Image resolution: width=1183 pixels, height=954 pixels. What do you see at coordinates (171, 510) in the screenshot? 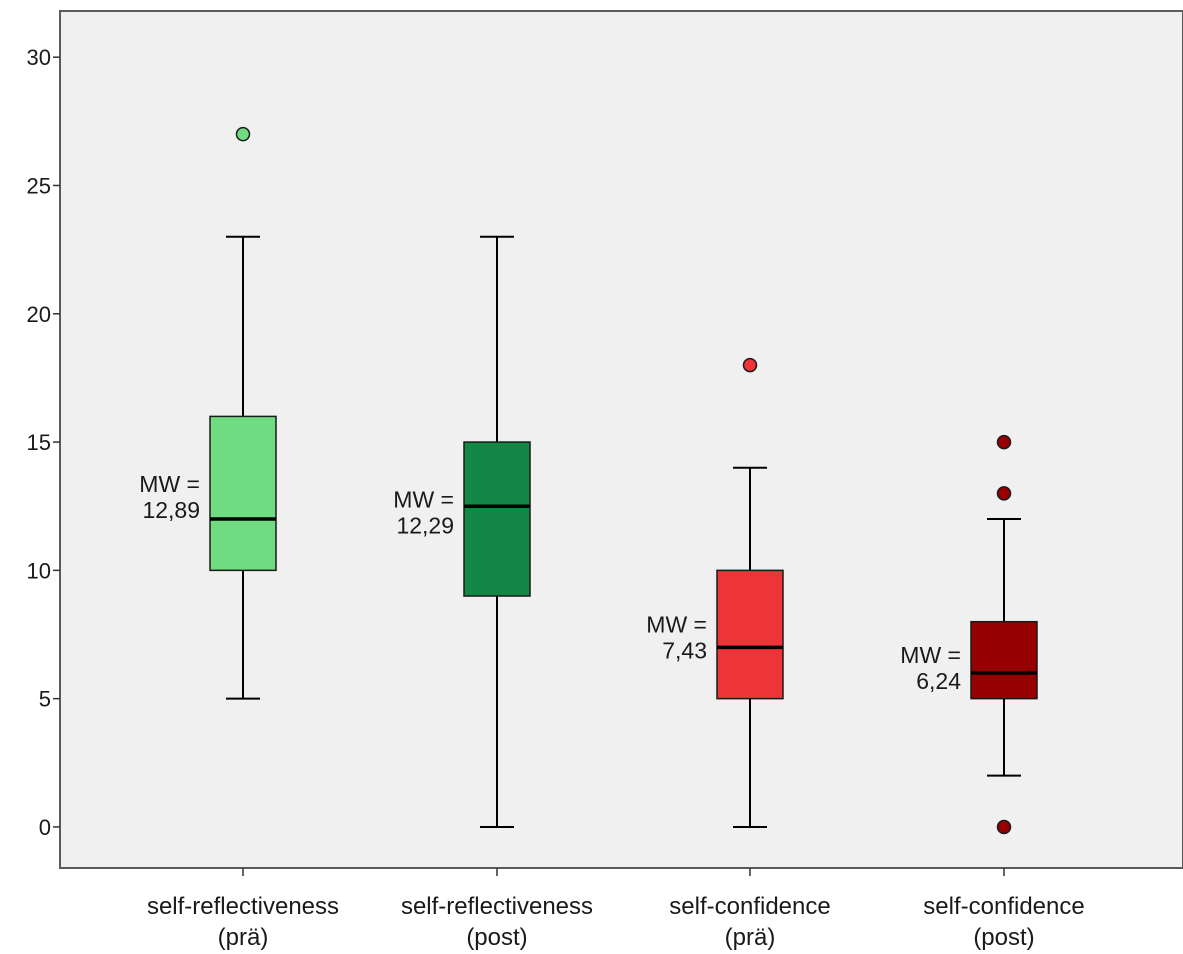
I see `mean-annotation-line2: 12,89` at bounding box center [171, 510].